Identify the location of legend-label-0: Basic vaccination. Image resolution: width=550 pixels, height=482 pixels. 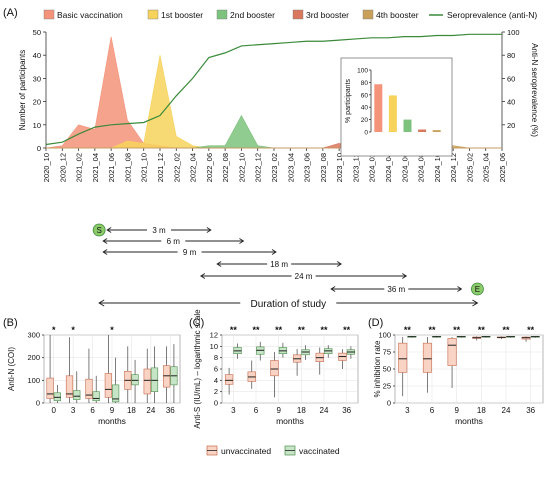
(90, 15).